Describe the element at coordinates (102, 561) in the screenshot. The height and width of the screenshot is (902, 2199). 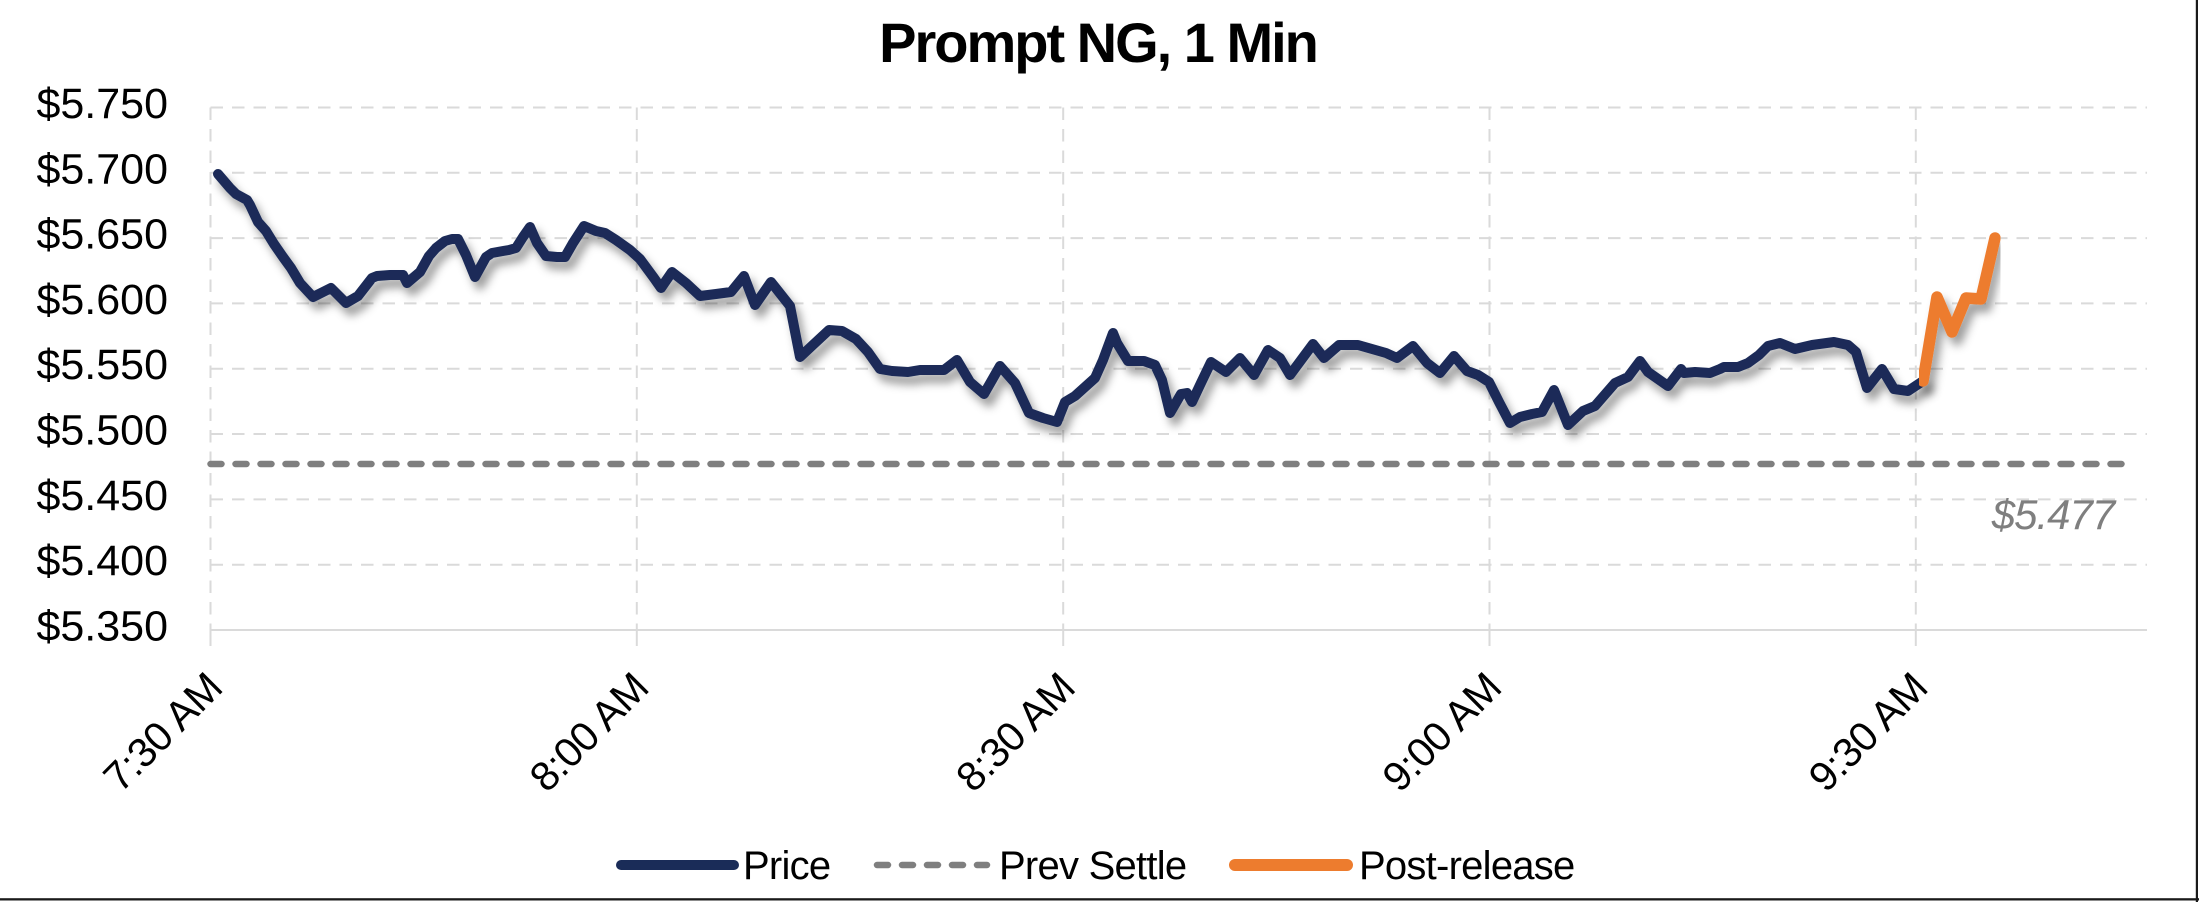
I see `svg-text: $5.400` at that location.